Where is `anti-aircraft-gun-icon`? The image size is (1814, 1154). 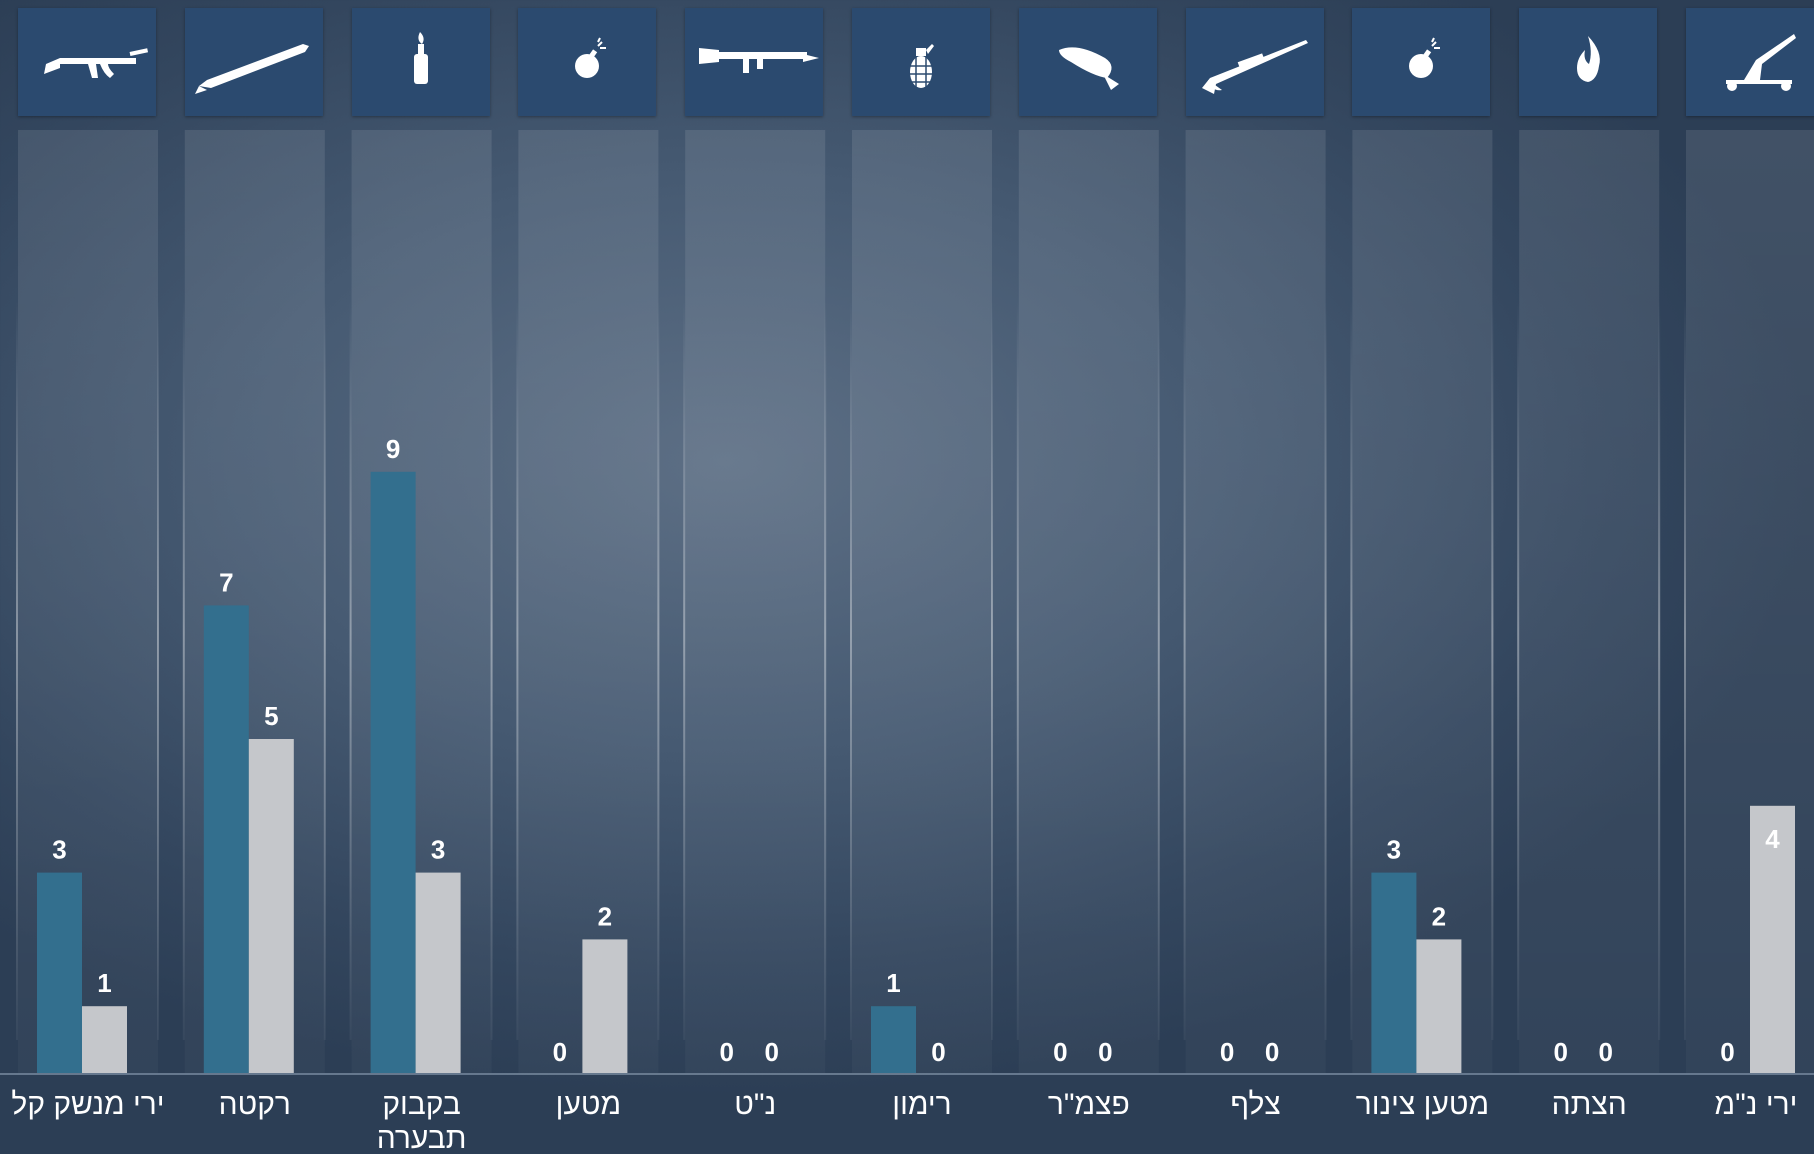
anti-aircraft-gun-icon is located at coordinates (1761, 62).